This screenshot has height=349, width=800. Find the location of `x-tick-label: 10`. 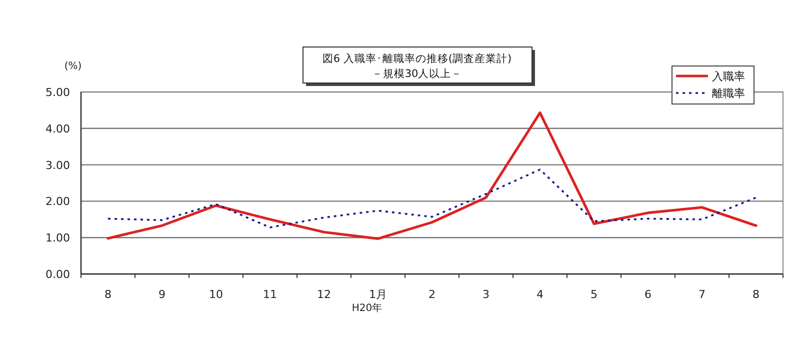

x-tick-label: 10 is located at coordinates (216, 294).